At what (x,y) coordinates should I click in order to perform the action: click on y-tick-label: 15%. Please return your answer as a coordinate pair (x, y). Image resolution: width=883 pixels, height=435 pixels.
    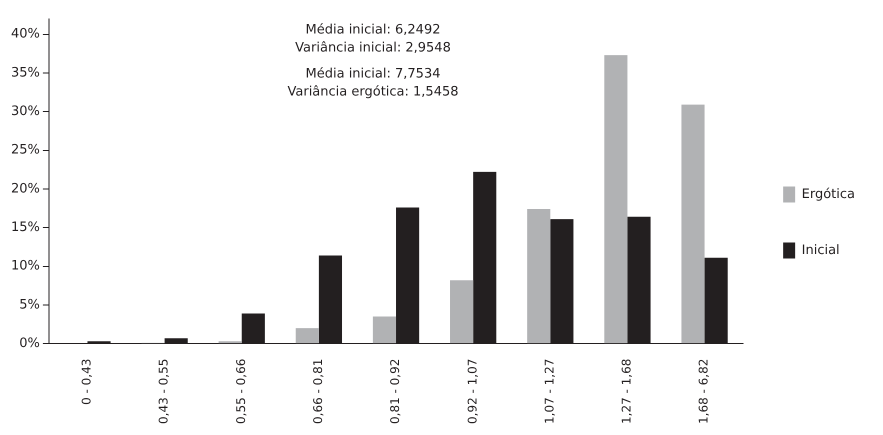
    Looking at the image, I should click on (25, 227).